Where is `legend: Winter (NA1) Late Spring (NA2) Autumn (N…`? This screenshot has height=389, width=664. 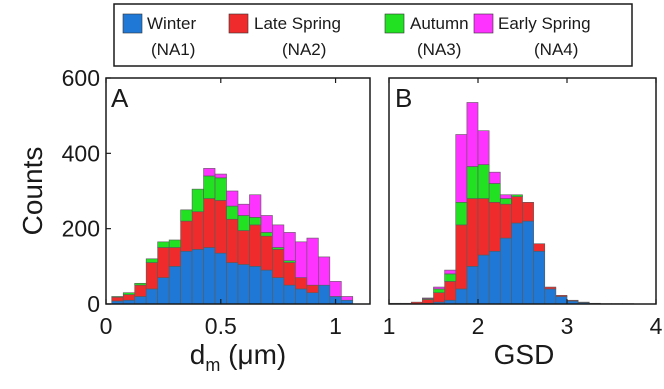 legend: Winter (NA1) Late Spring (NA2) Autumn (N… is located at coordinates (373, 35).